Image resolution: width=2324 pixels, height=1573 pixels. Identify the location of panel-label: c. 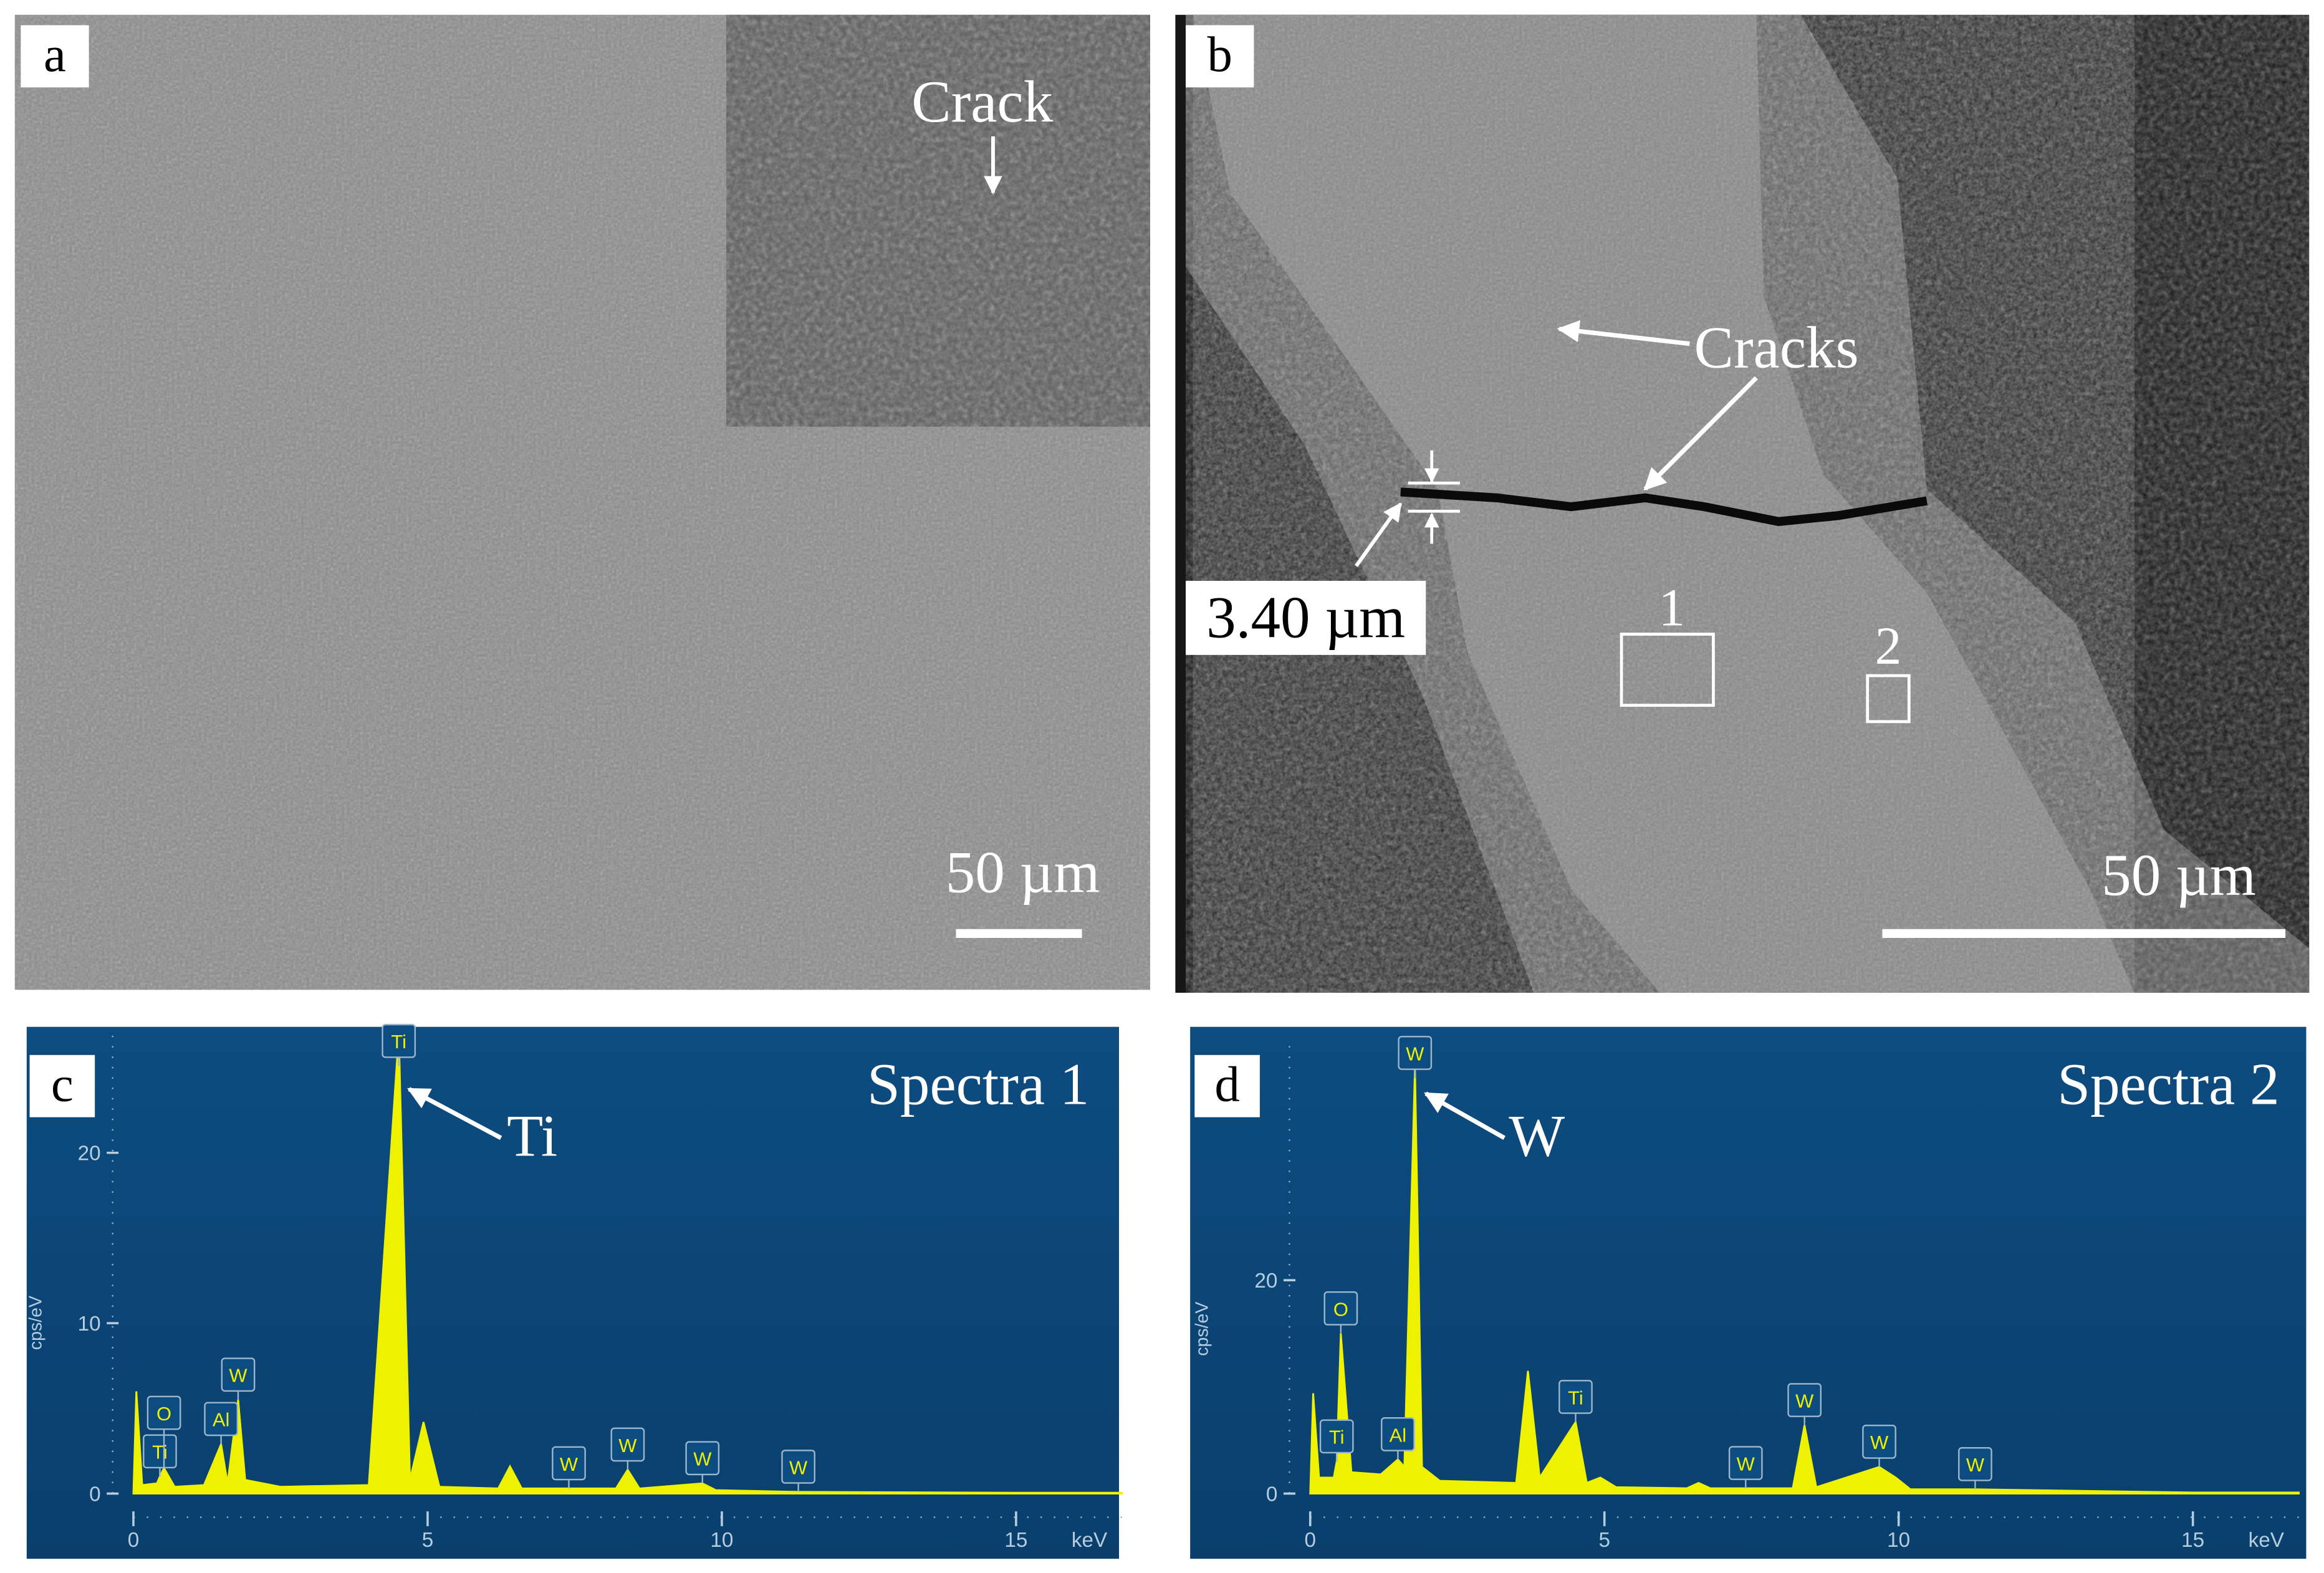
(62, 1085).